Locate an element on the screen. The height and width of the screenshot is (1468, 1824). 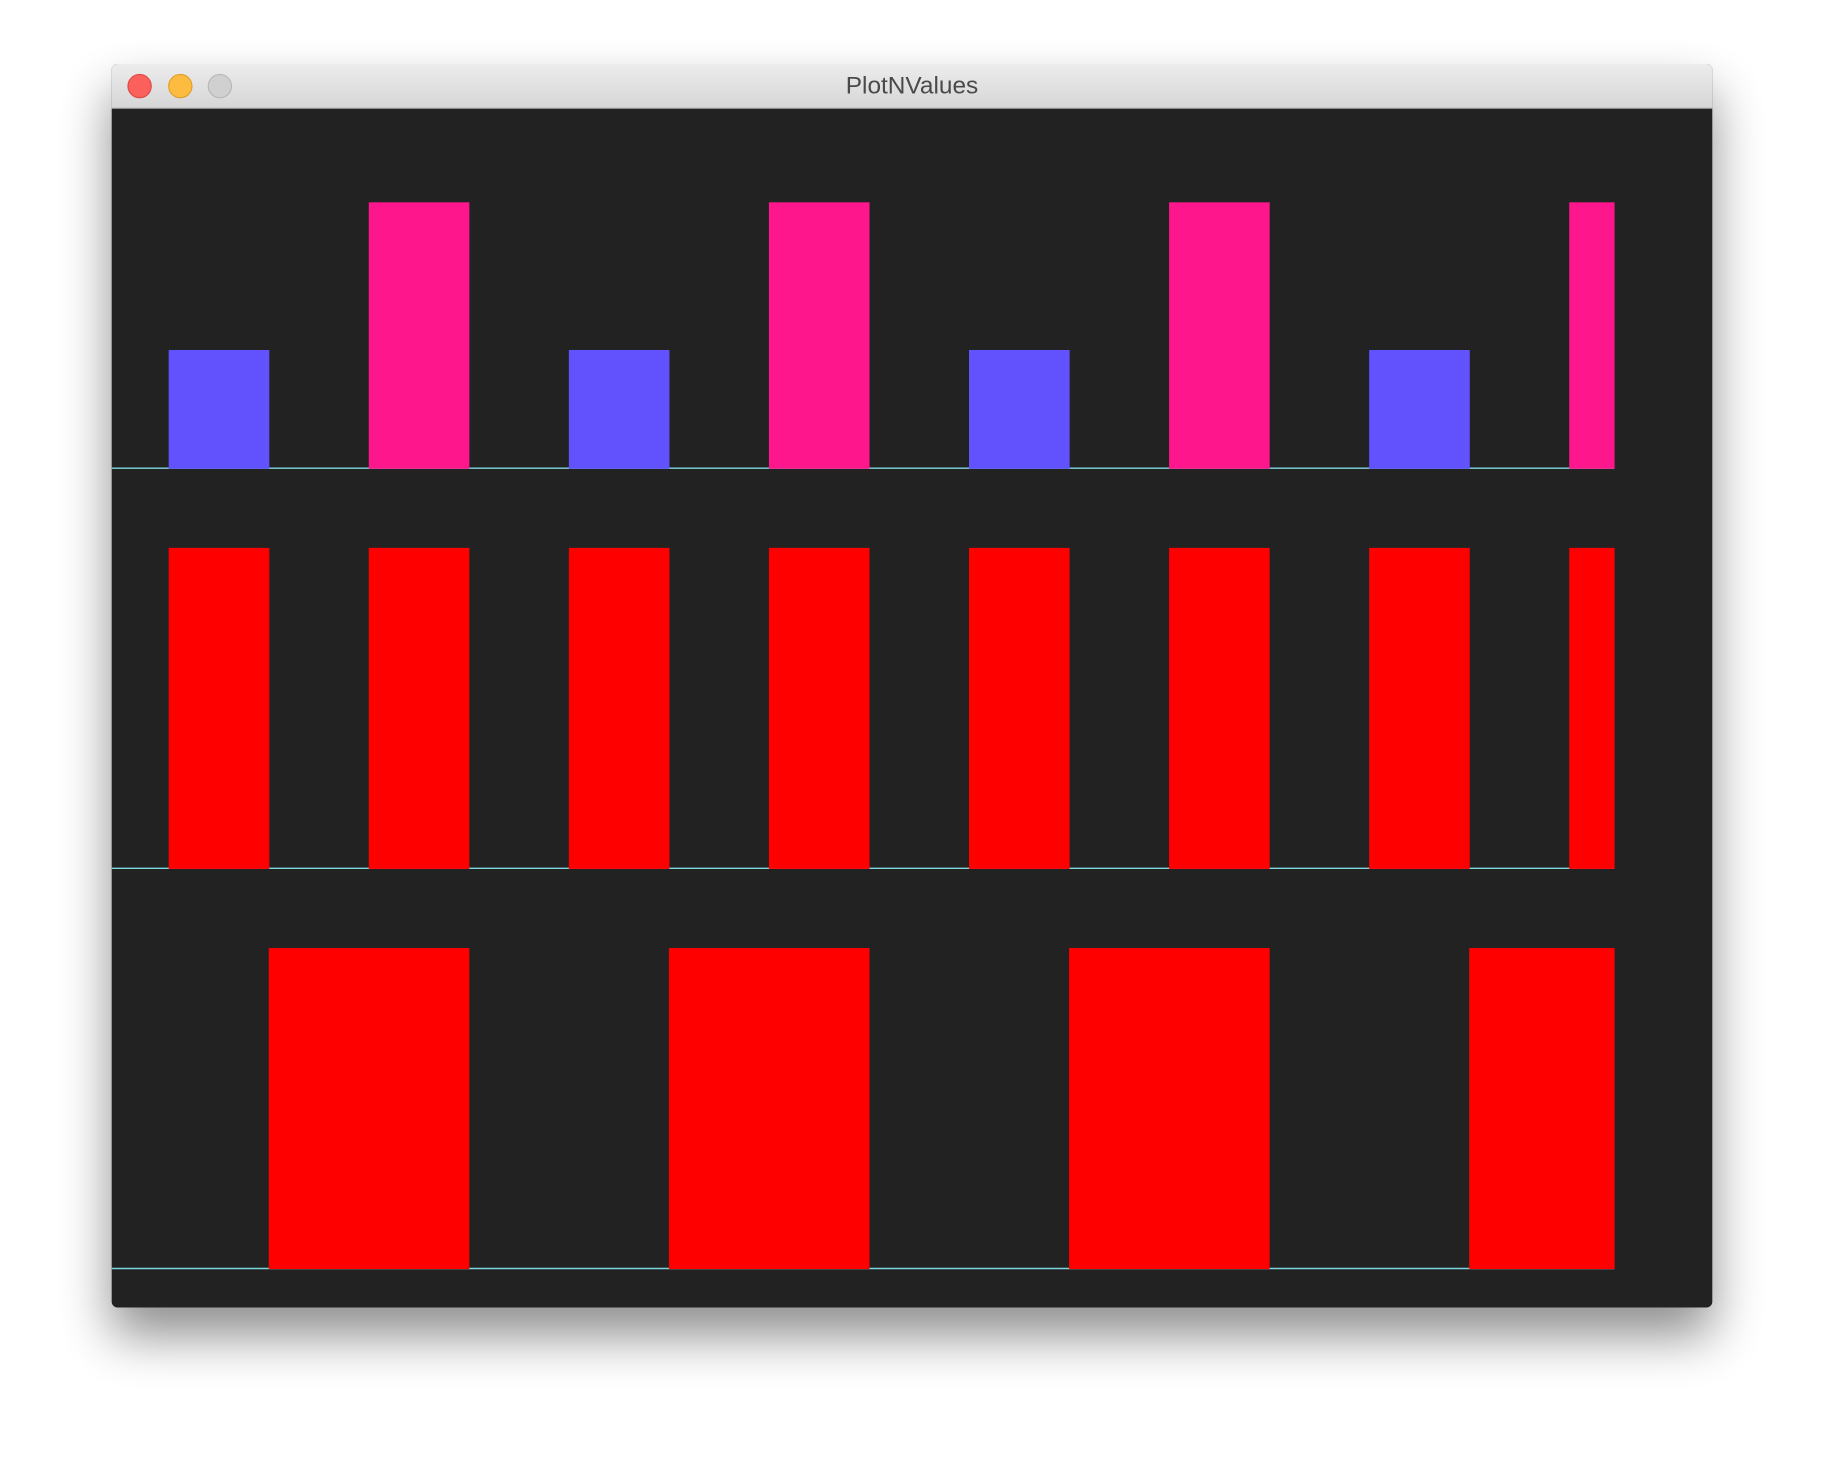
minimize-button is located at coordinates (180, 86).